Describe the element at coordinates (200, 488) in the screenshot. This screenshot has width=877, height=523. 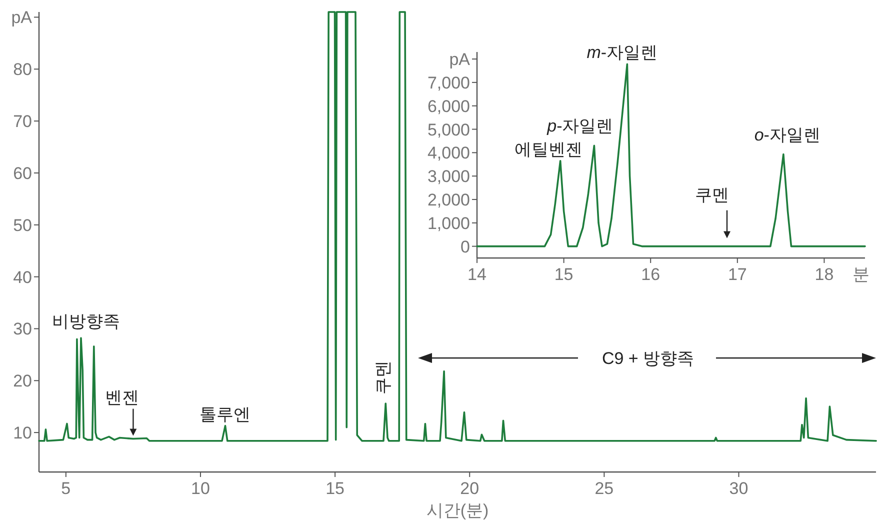
I see `x-tick-label: 10` at that location.